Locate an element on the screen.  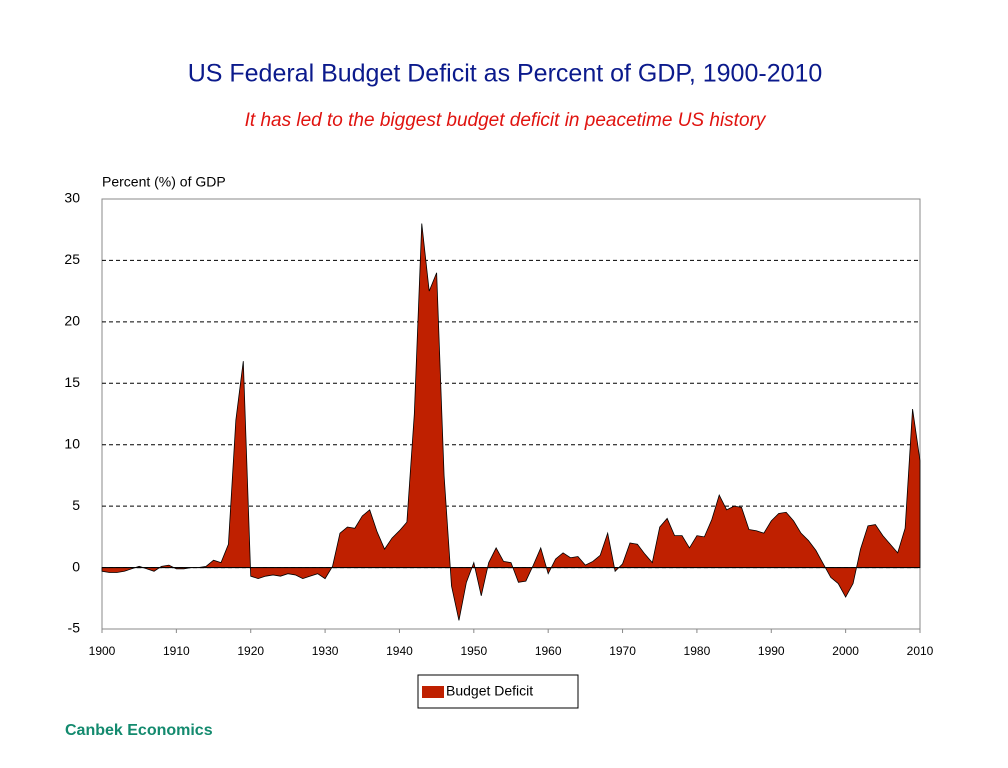
y-tick-label: 15 is located at coordinates (72, 382).